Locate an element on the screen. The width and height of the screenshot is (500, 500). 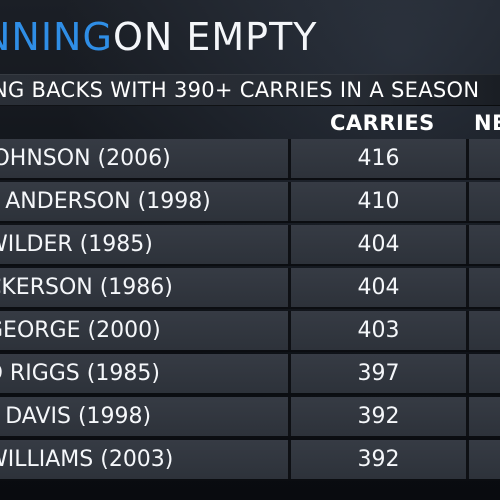
player-name: D RIGGS (1985) is located at coordinates (80, 373).